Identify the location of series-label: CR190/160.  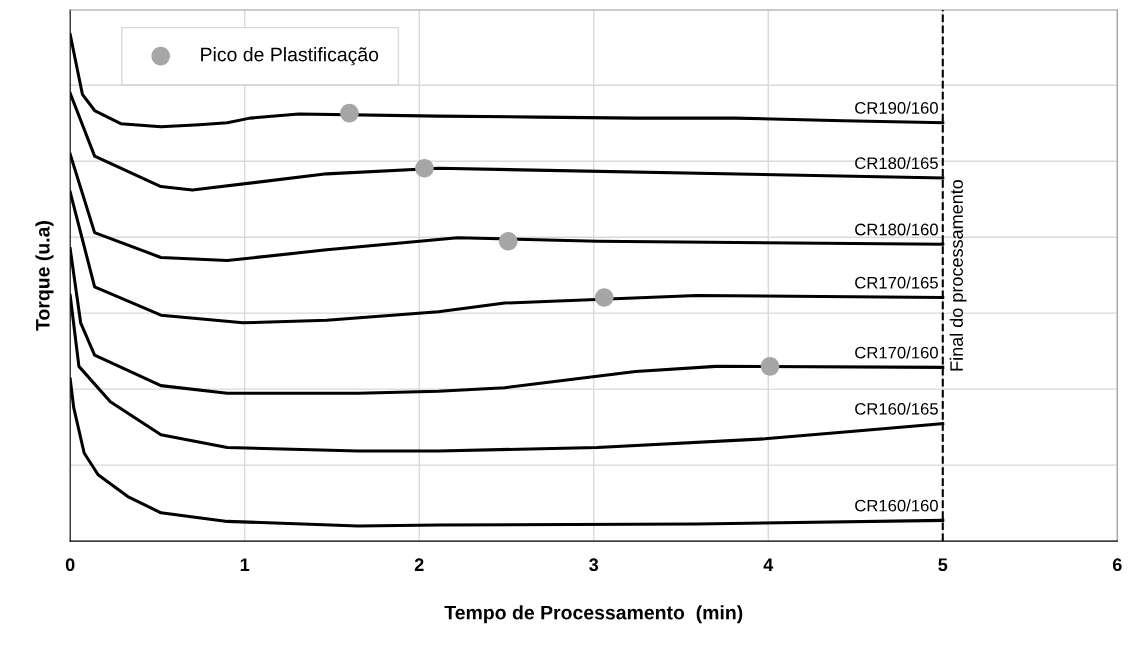
(896, 107).